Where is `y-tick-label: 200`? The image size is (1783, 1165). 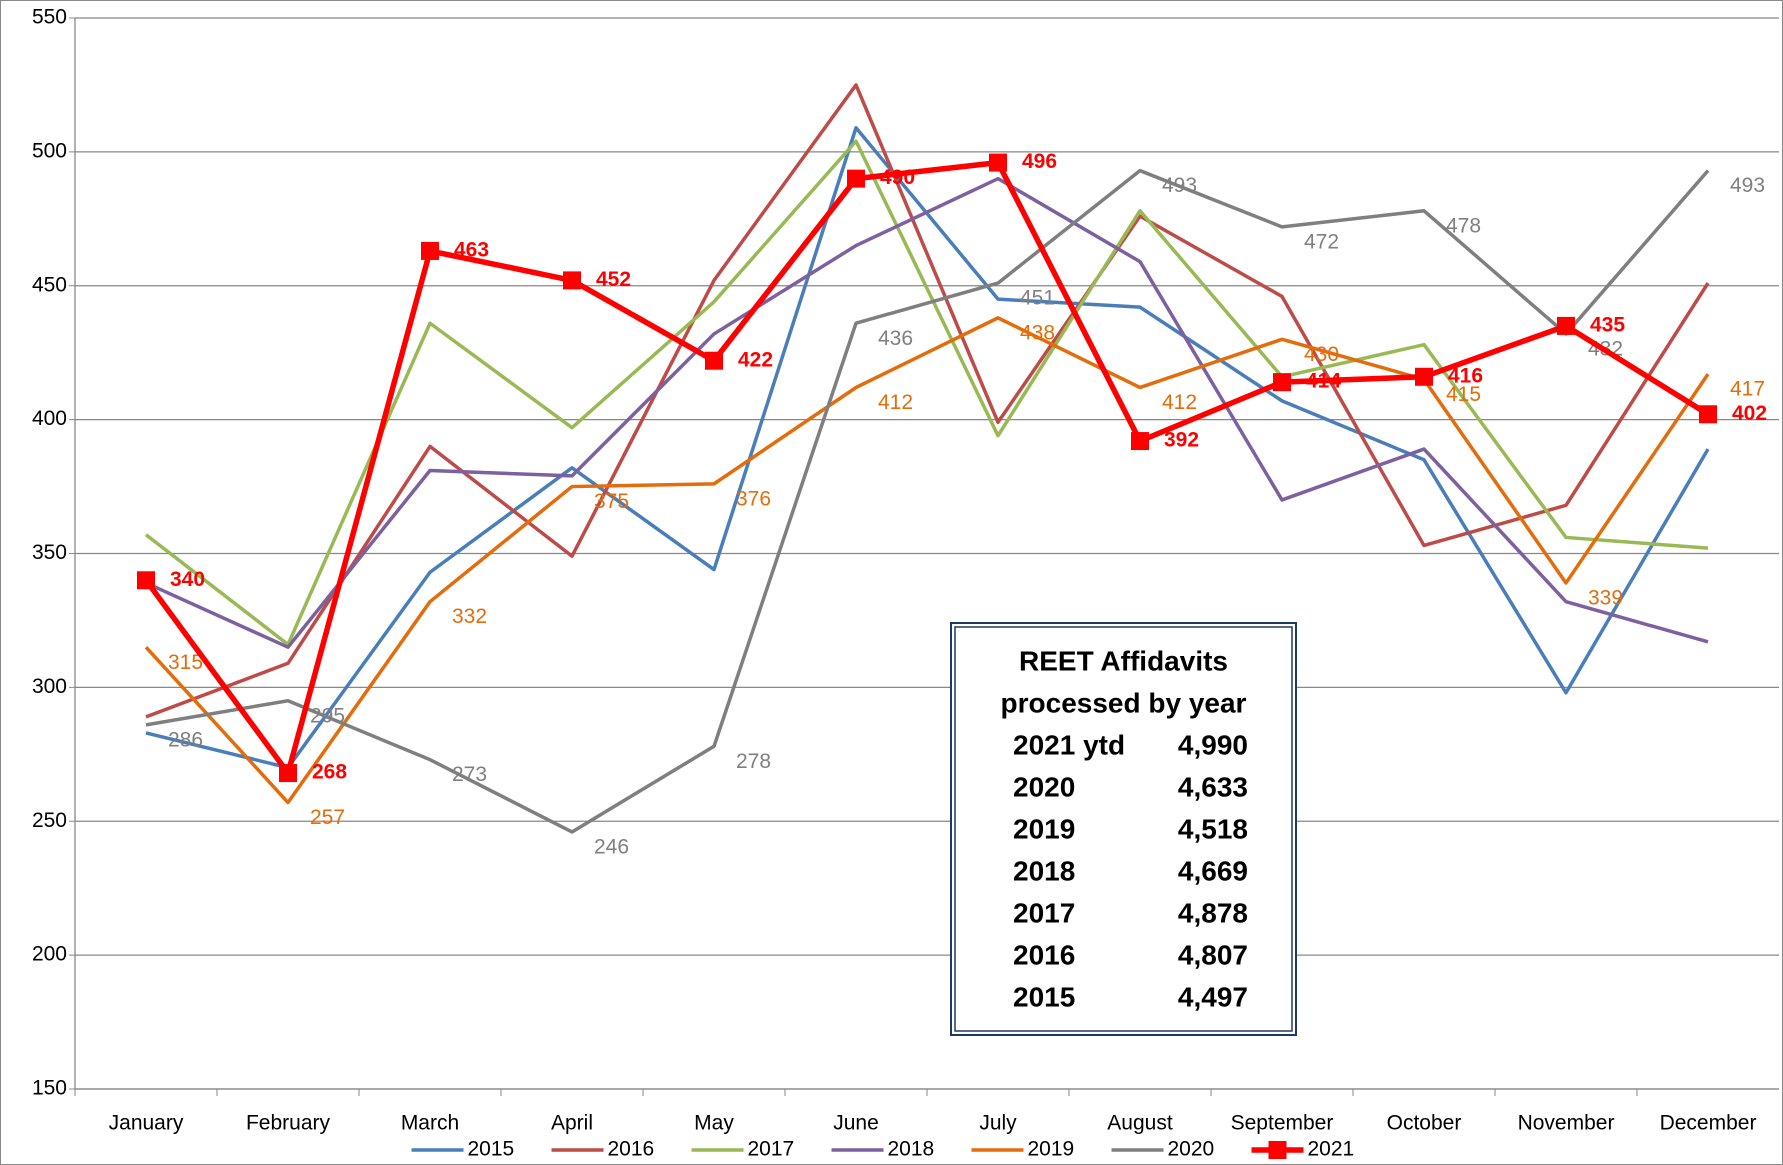
y-tick-label: 200 is located at coordinates (49, 954).